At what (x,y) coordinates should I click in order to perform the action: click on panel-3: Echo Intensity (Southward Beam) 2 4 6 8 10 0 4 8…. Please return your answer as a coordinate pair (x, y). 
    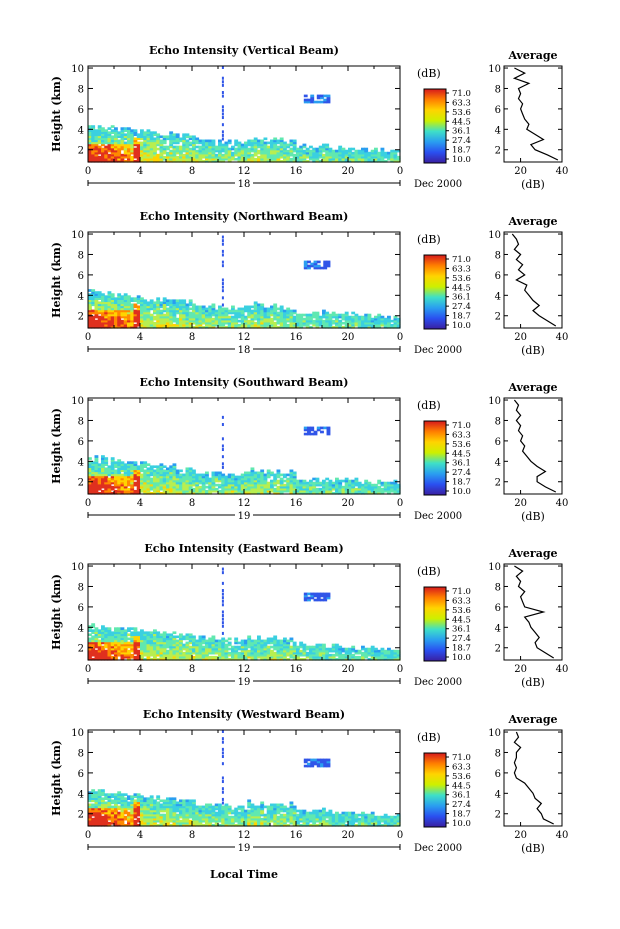
    Looking at the image, I should click on (309, 449).